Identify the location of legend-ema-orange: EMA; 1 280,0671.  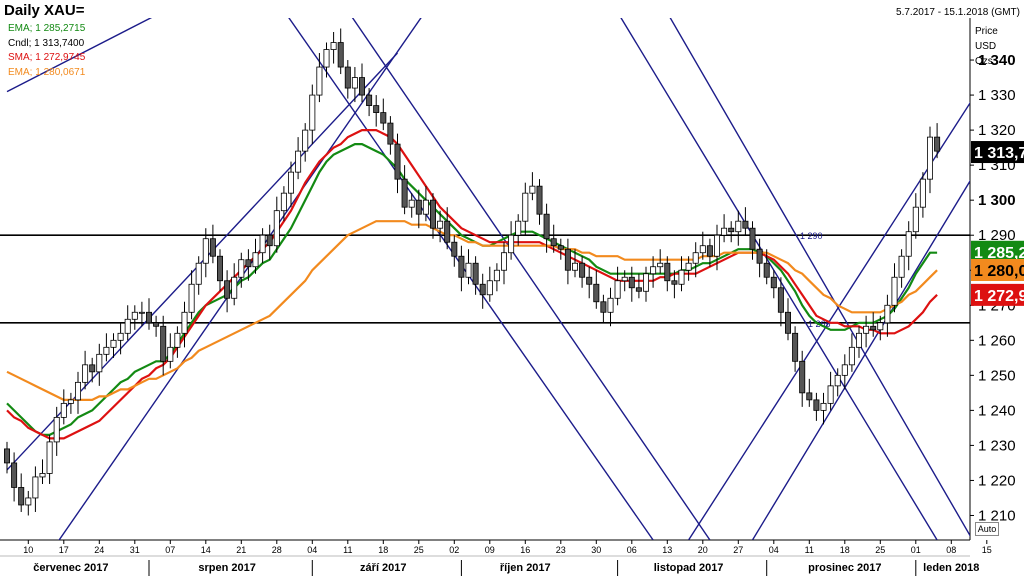
(47, 72).